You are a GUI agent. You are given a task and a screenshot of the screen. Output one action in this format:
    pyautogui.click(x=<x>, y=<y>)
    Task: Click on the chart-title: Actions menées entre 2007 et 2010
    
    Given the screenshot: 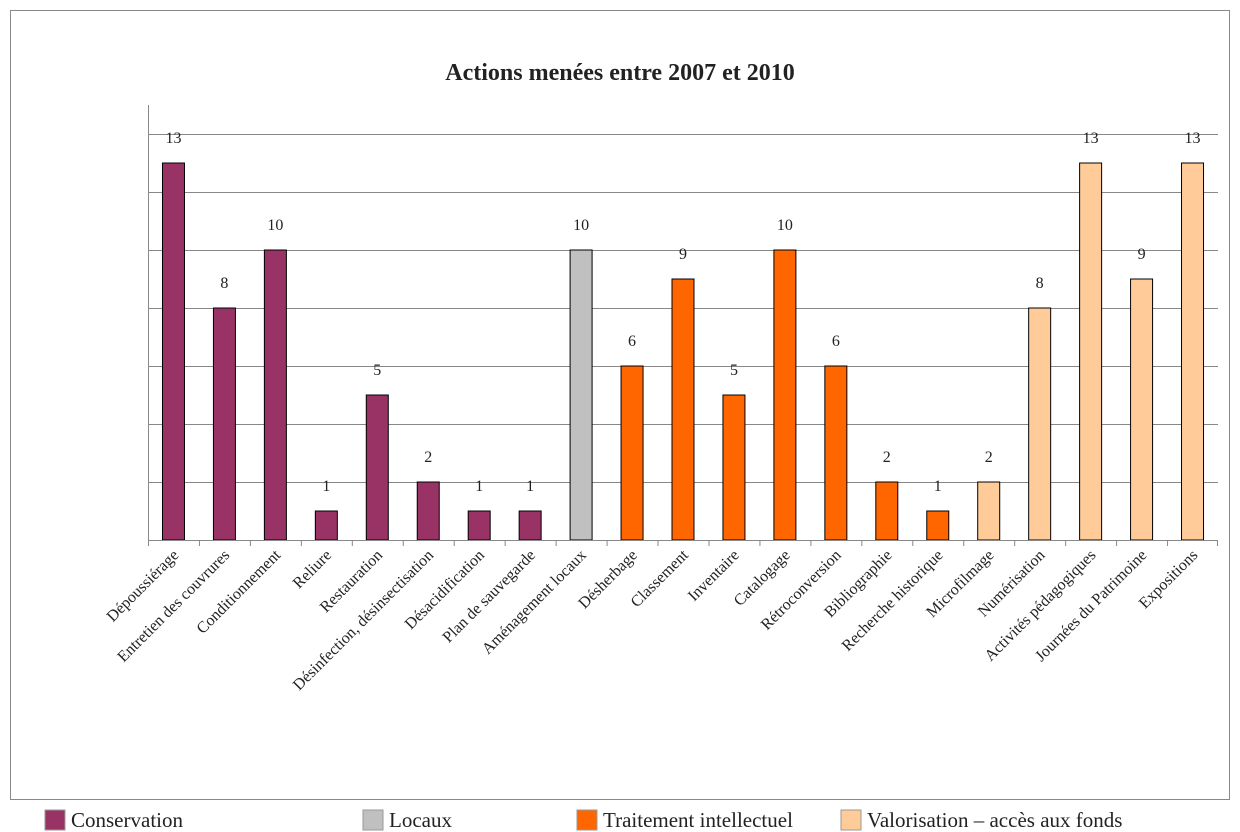 What is the action you would take?
    pyautogui.click(x=619, y=73)
    